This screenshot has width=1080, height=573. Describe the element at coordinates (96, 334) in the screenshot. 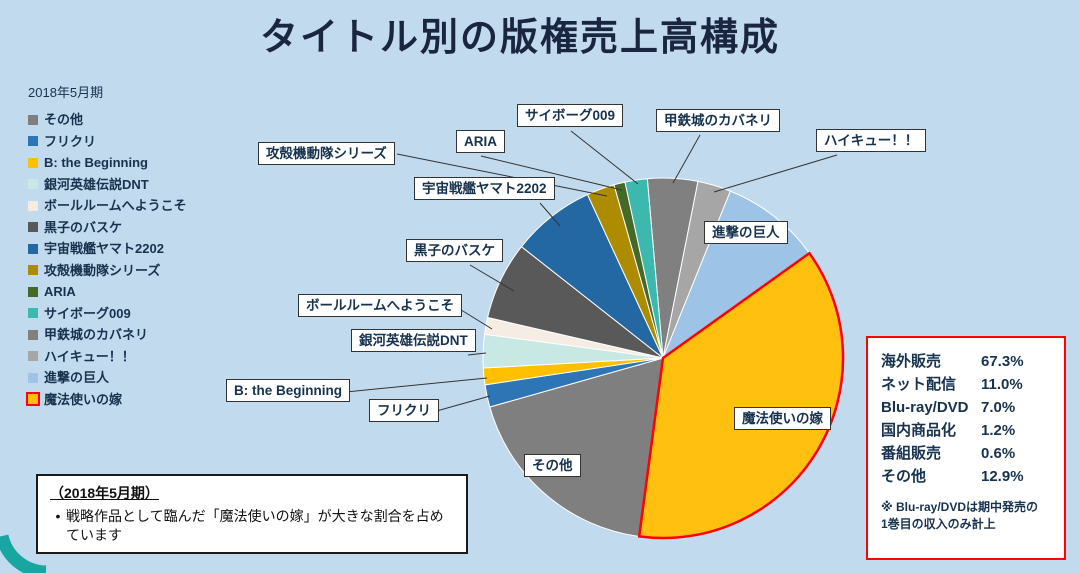

I see `legend-item-label: 甲鉄城のカバネリ` at that location.